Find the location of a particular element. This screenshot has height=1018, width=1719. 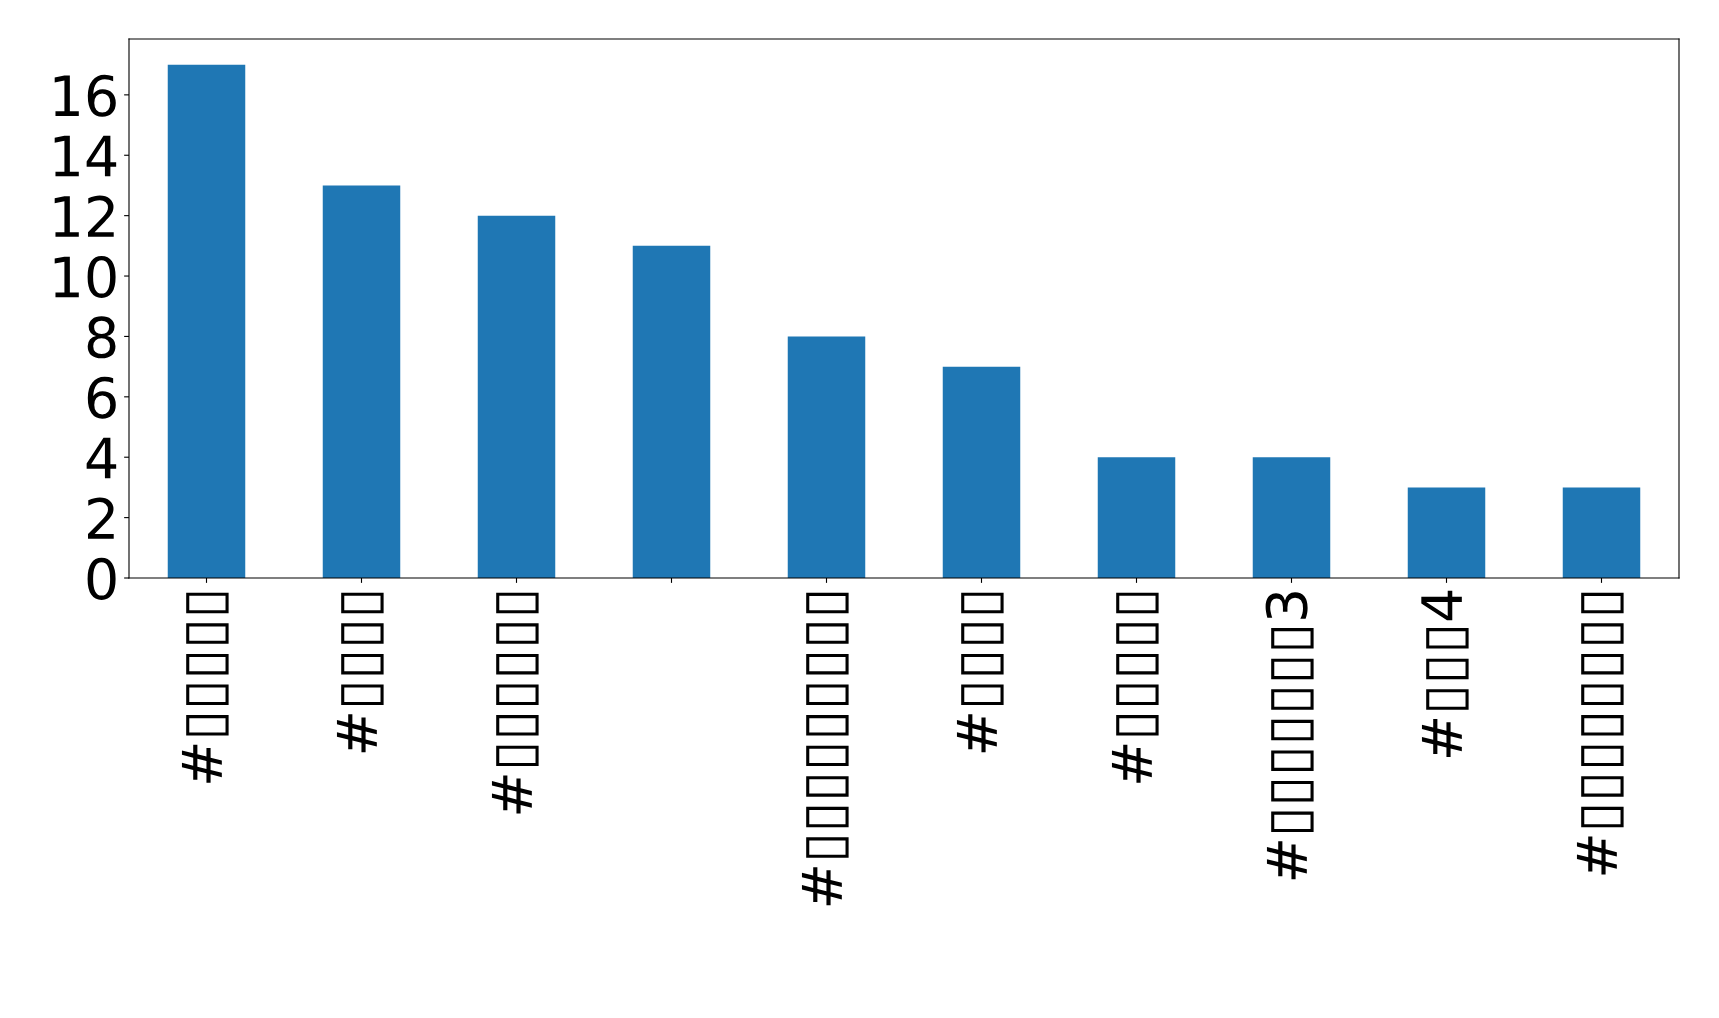

y-tick-label: 0 is located at coordinates (101, 578).